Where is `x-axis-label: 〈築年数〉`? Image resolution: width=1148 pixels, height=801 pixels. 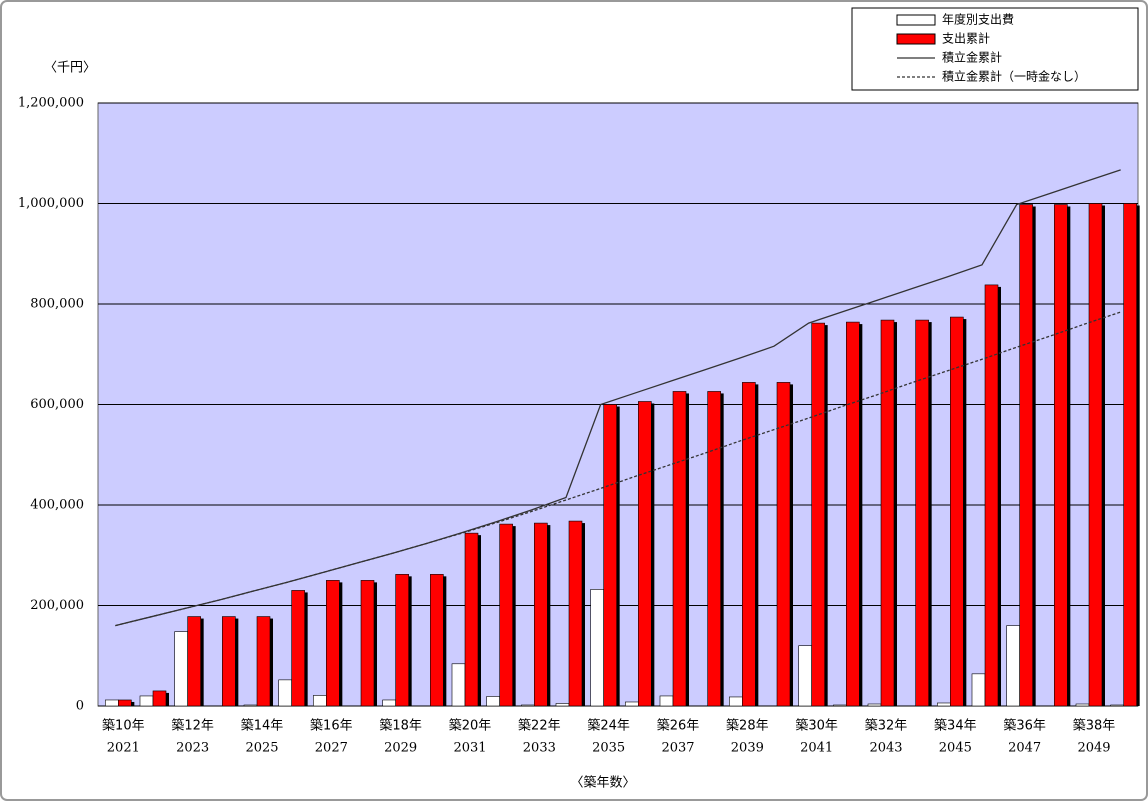
x-axis-label: 〈築年数〉 is located at coordinates (602, 783).